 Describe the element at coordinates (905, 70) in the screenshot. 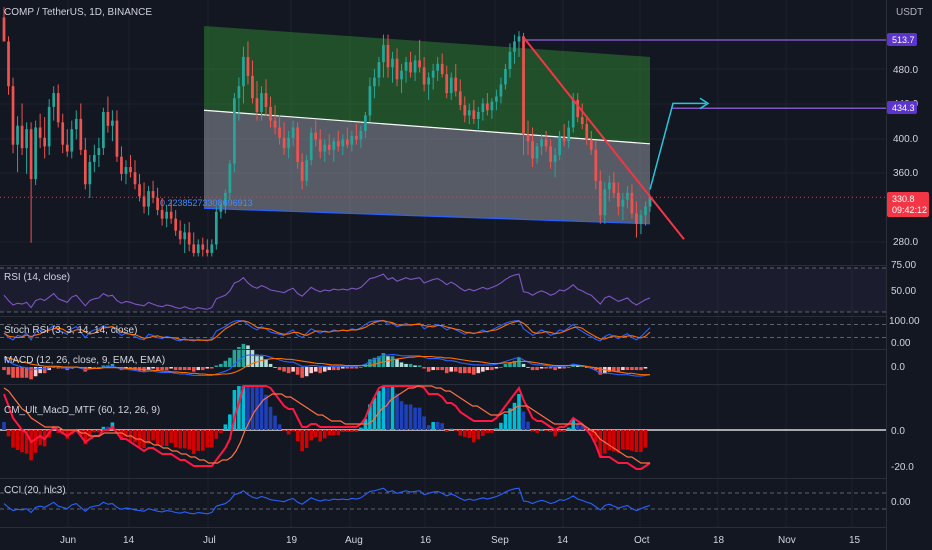

I see `price-tick: 480.0` at that location.